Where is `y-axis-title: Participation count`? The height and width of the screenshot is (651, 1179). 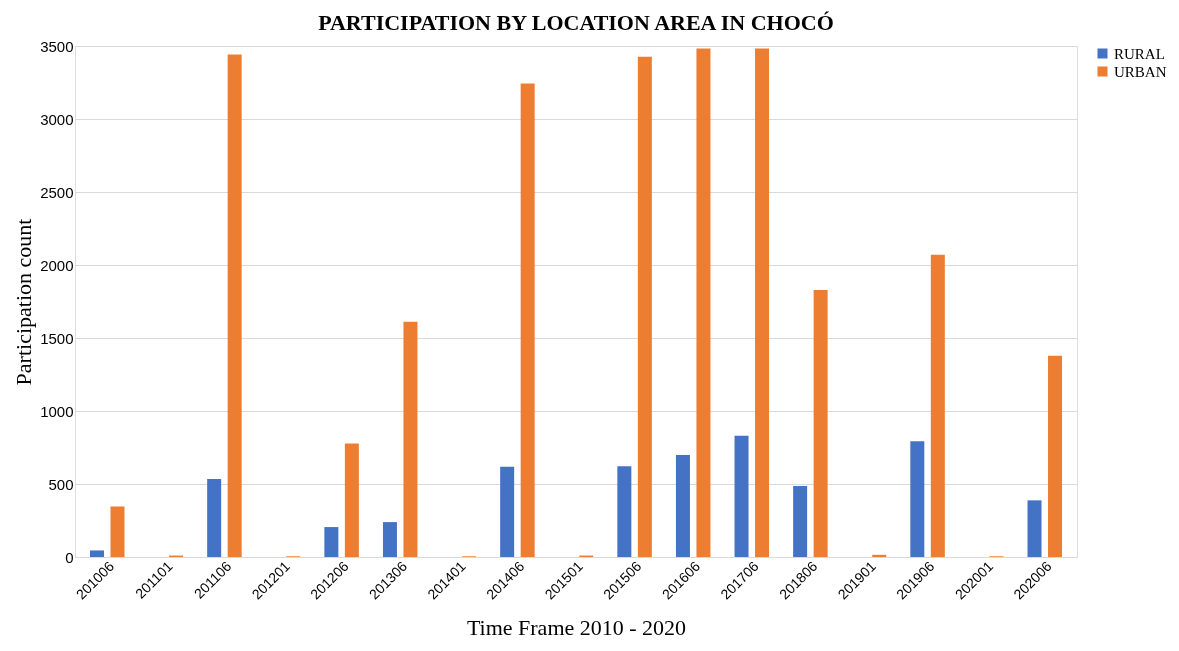
y-axis-title: Participation count is located at coordinates (24, 302).